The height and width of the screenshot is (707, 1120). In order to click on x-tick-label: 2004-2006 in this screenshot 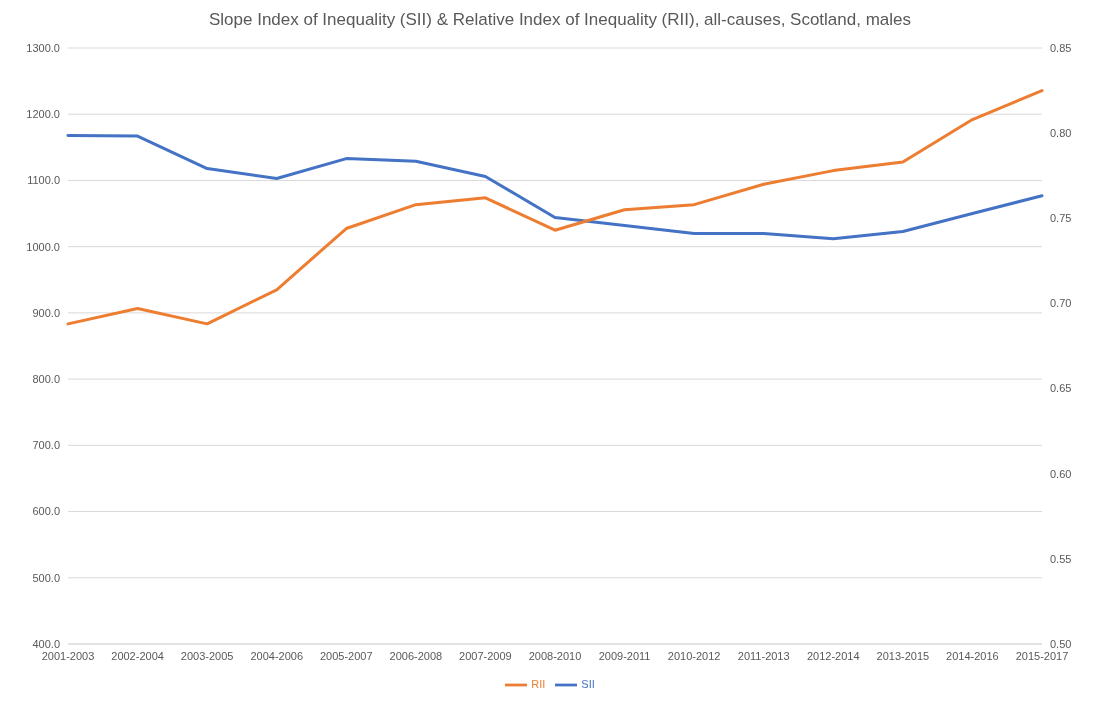, I will do `click(277, 655)`.